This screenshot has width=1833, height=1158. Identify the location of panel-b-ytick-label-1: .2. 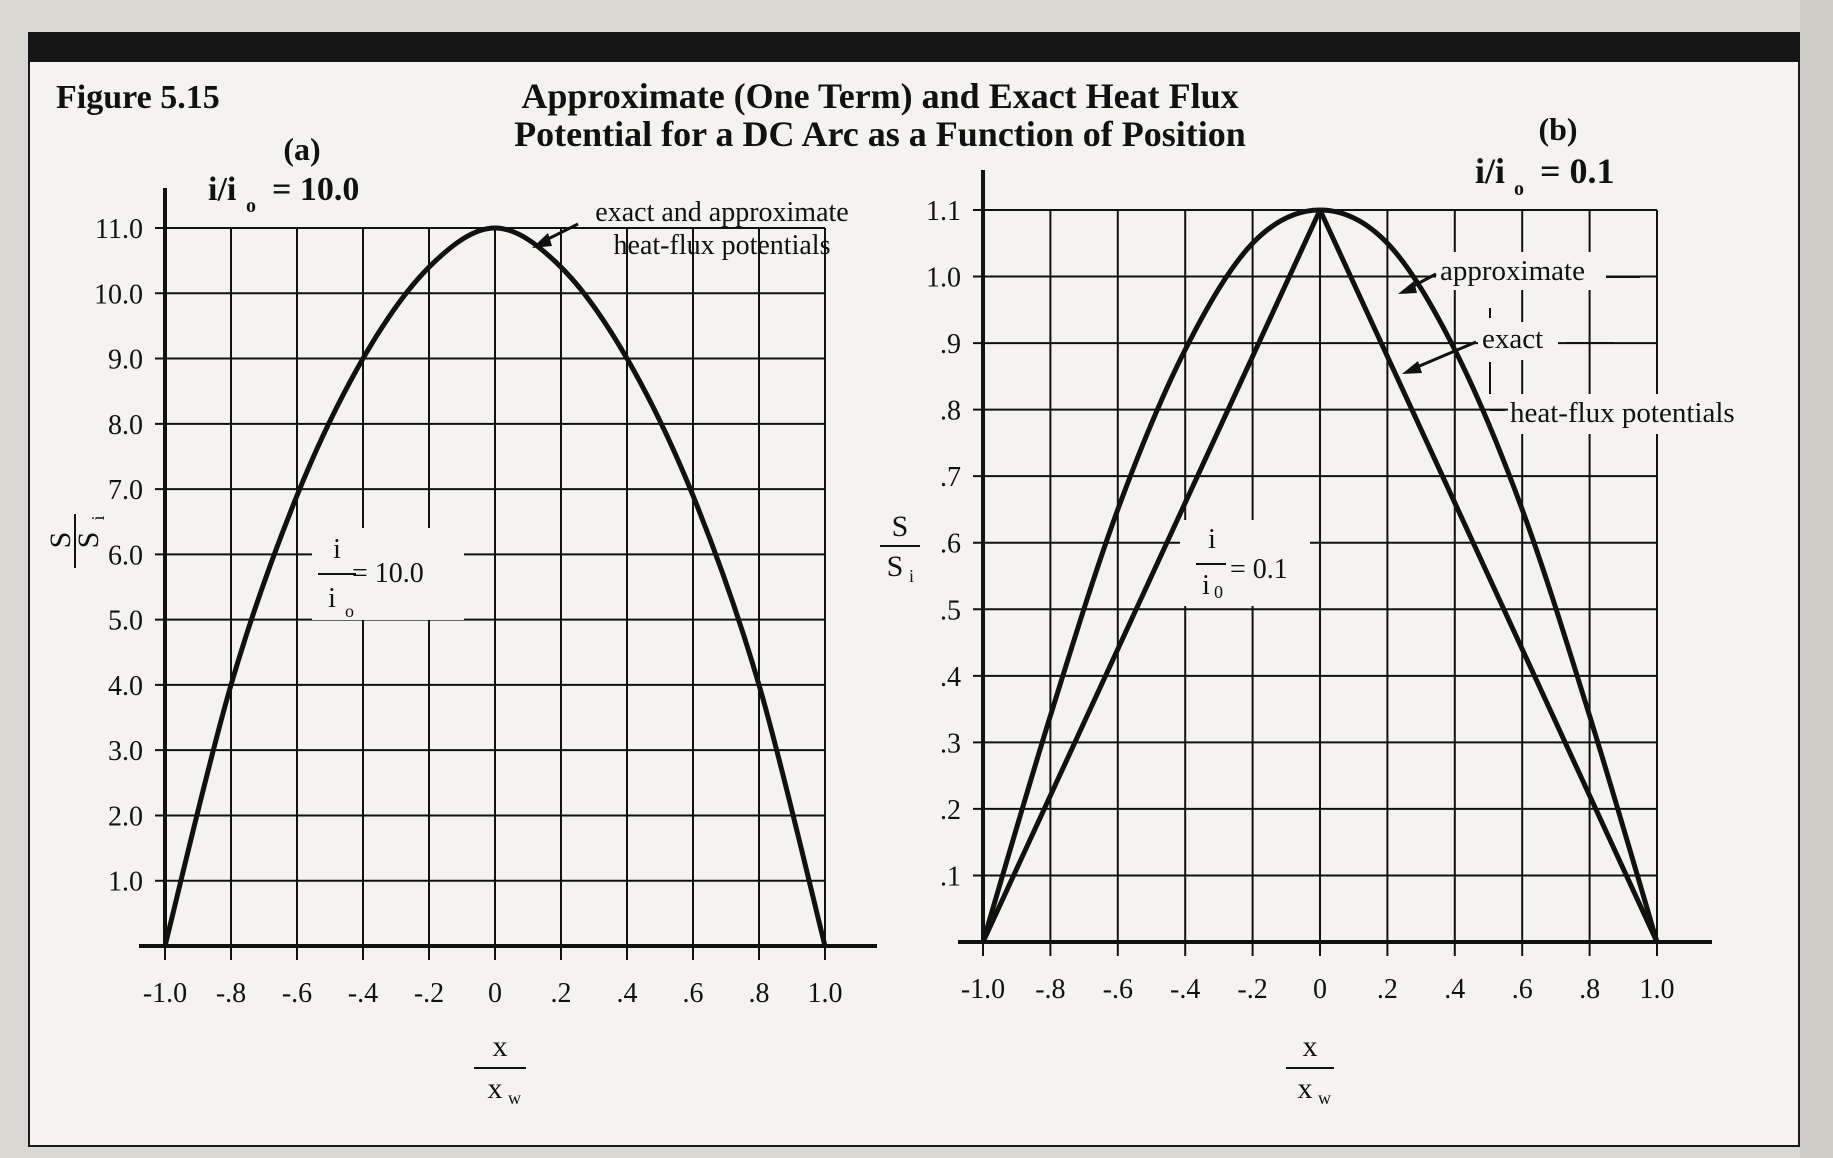
(950, 810).